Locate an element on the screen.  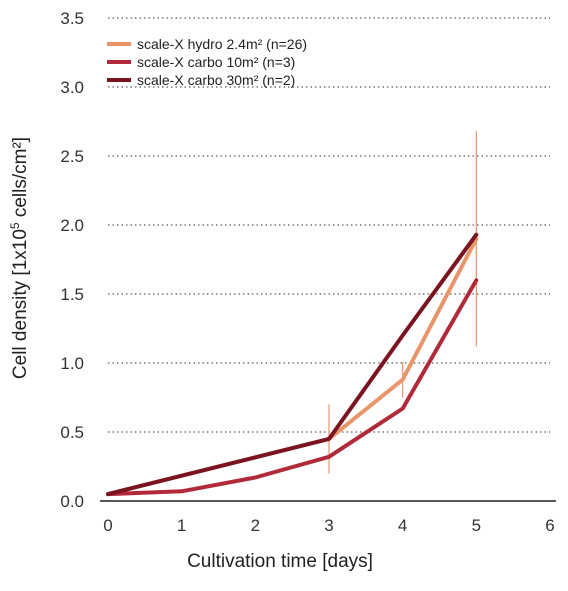
x-tick-label-3: 3 is located at coordinates (328, 525).